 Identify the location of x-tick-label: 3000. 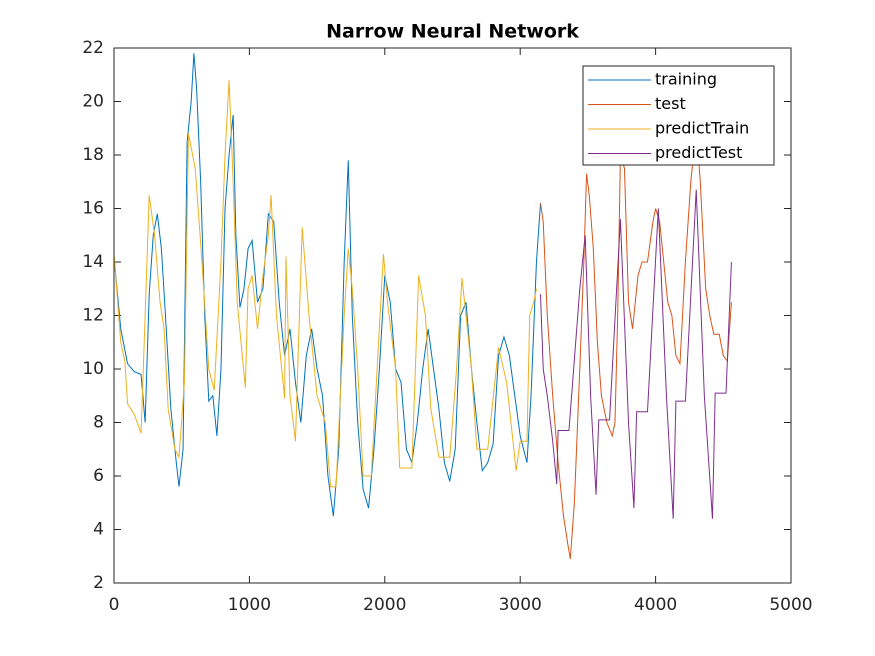
(520, 605).